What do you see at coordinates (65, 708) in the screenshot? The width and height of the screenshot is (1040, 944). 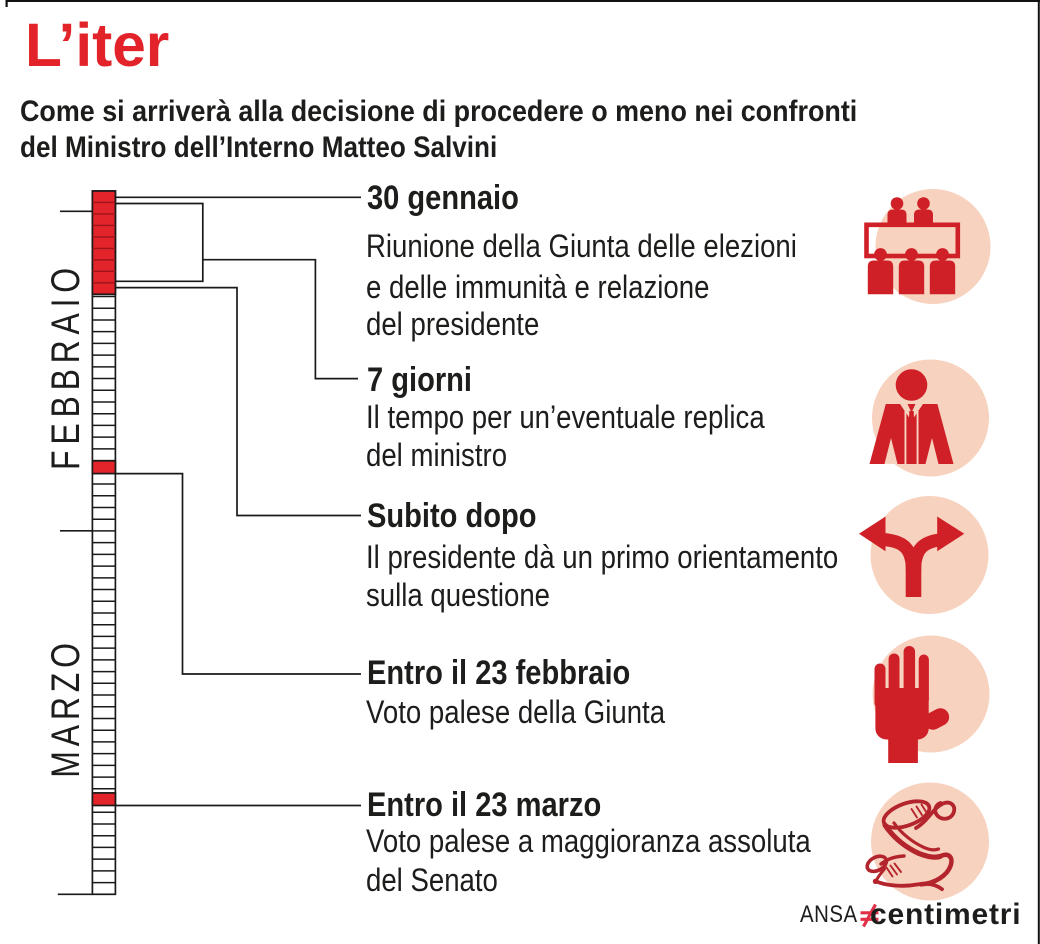 I see `svg-text: MARZO` at bounding box center [65, 708].